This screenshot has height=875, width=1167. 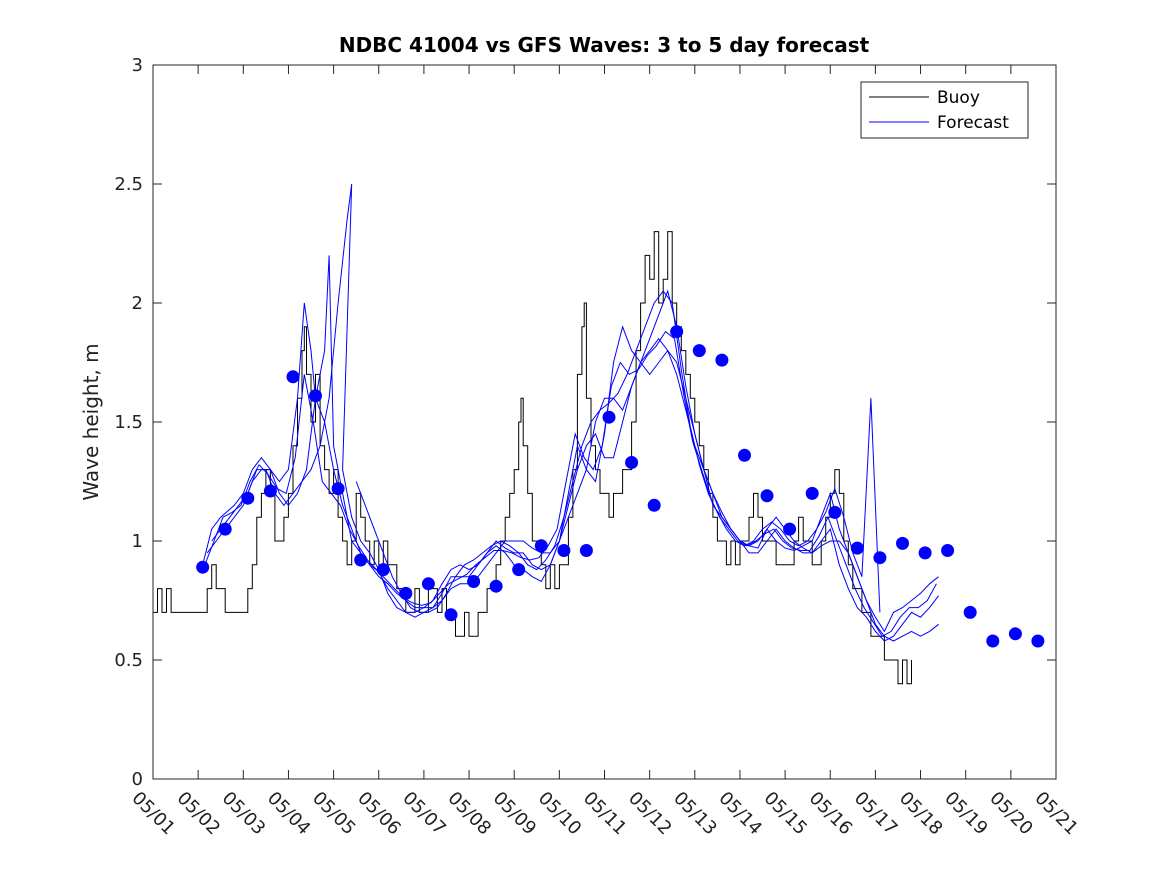 I want to click on legend: Buoy Forecast, so click(x=944, y=110).